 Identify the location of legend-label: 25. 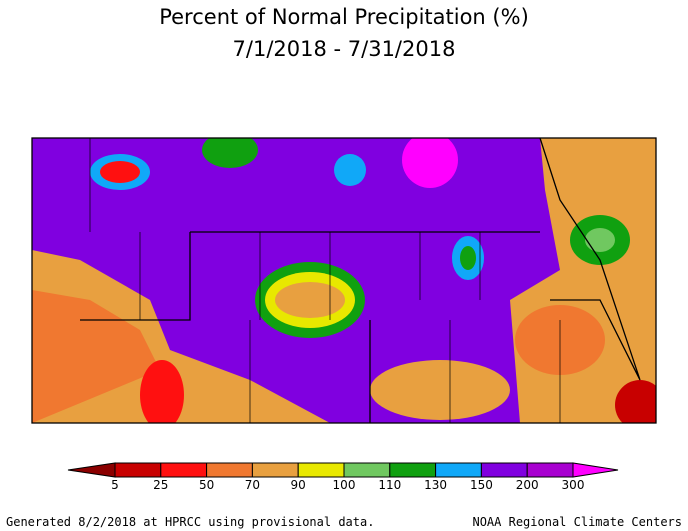
(160, 485).